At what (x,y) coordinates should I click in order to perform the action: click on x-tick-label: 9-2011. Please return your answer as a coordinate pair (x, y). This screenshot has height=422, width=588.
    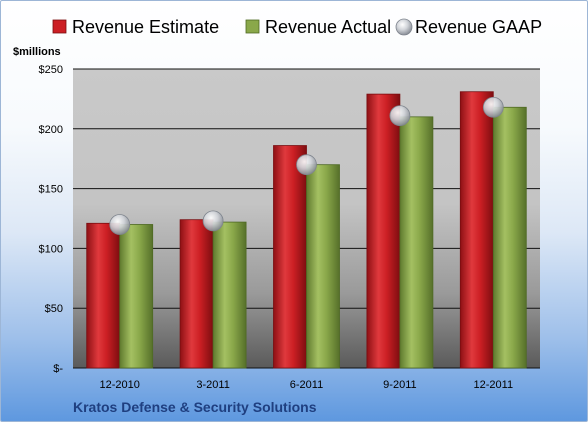
    Looking at the image, I should click on (399, 385).